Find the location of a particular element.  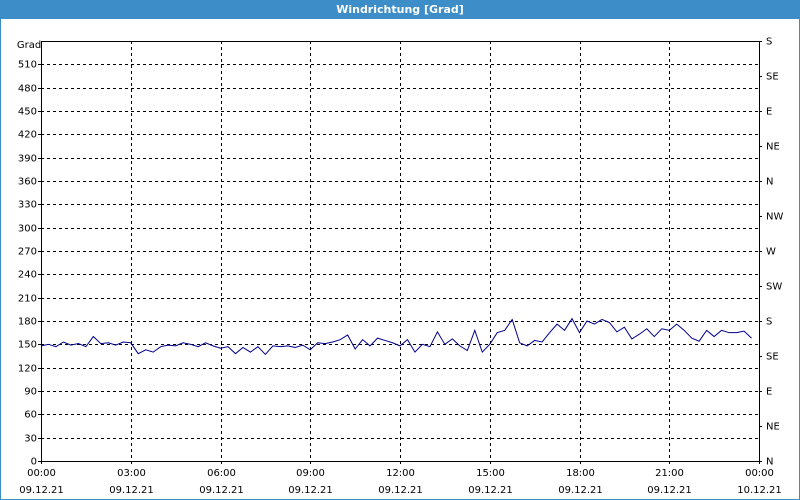

y-tick-label: 180 is located at coordinates (27, 322).